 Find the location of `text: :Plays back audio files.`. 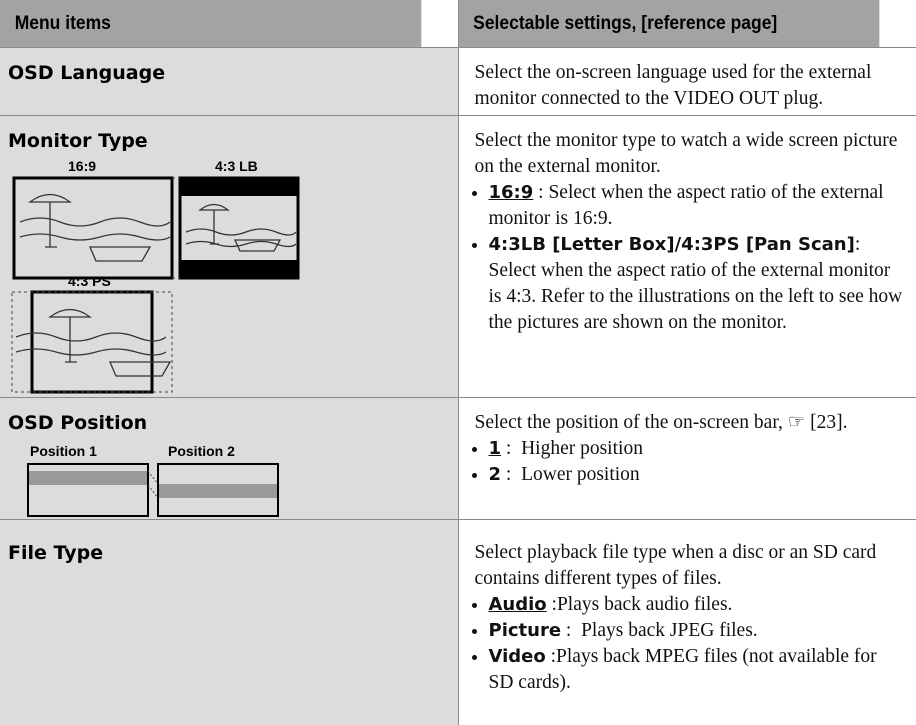

text: :Plays back audio files. is located at coordinates (639, 604).